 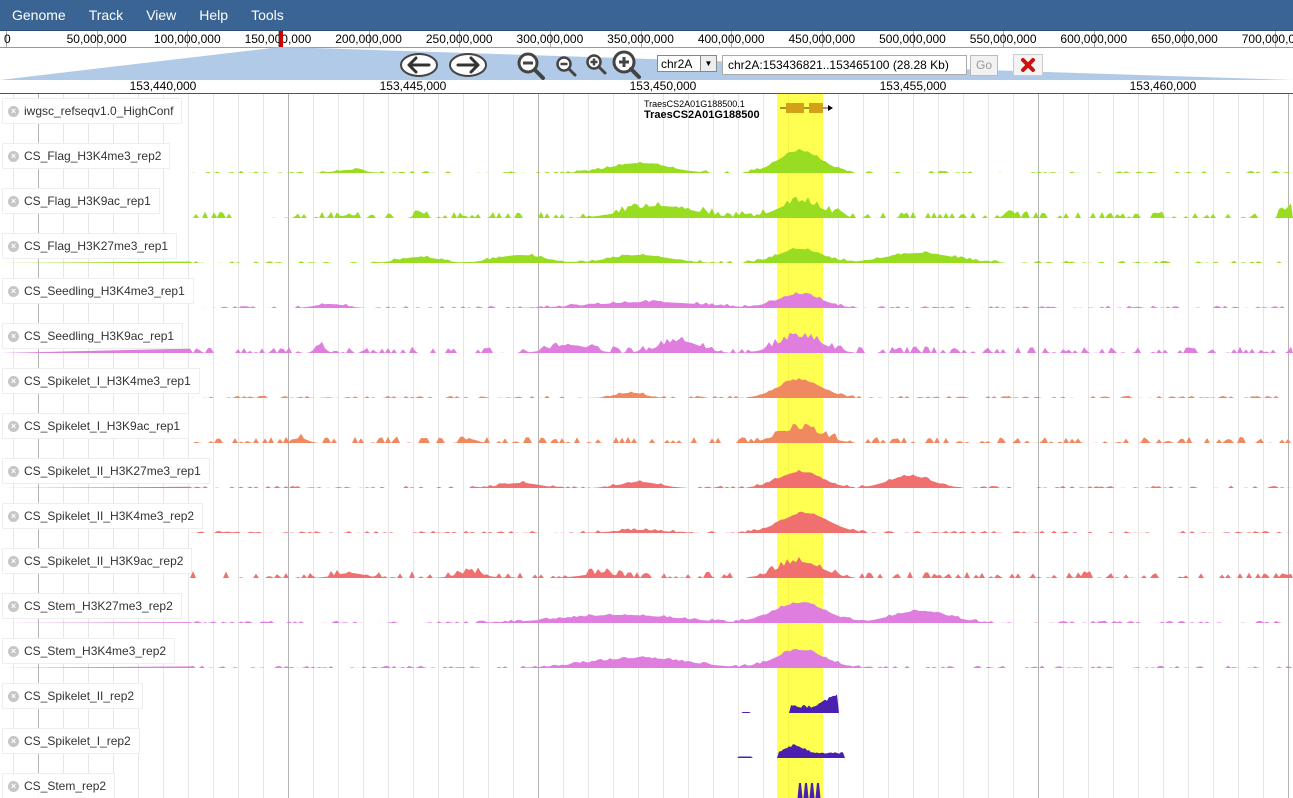 I want to click on menu-view: View, so click(x=161, y=15).